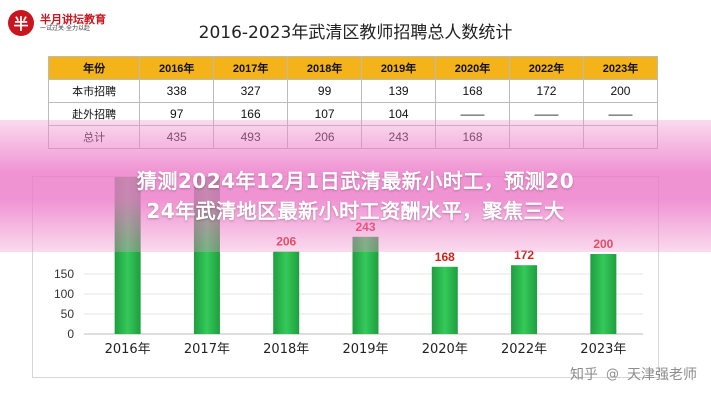 The height and width of the screenshot is (400, 711). What do you see at coordinates (355, 211) in the screenshot?
I see `headline-line-2: 24年武清地区最新小时工资酬水平，聚焦三大` at bounding box center [355, 211].